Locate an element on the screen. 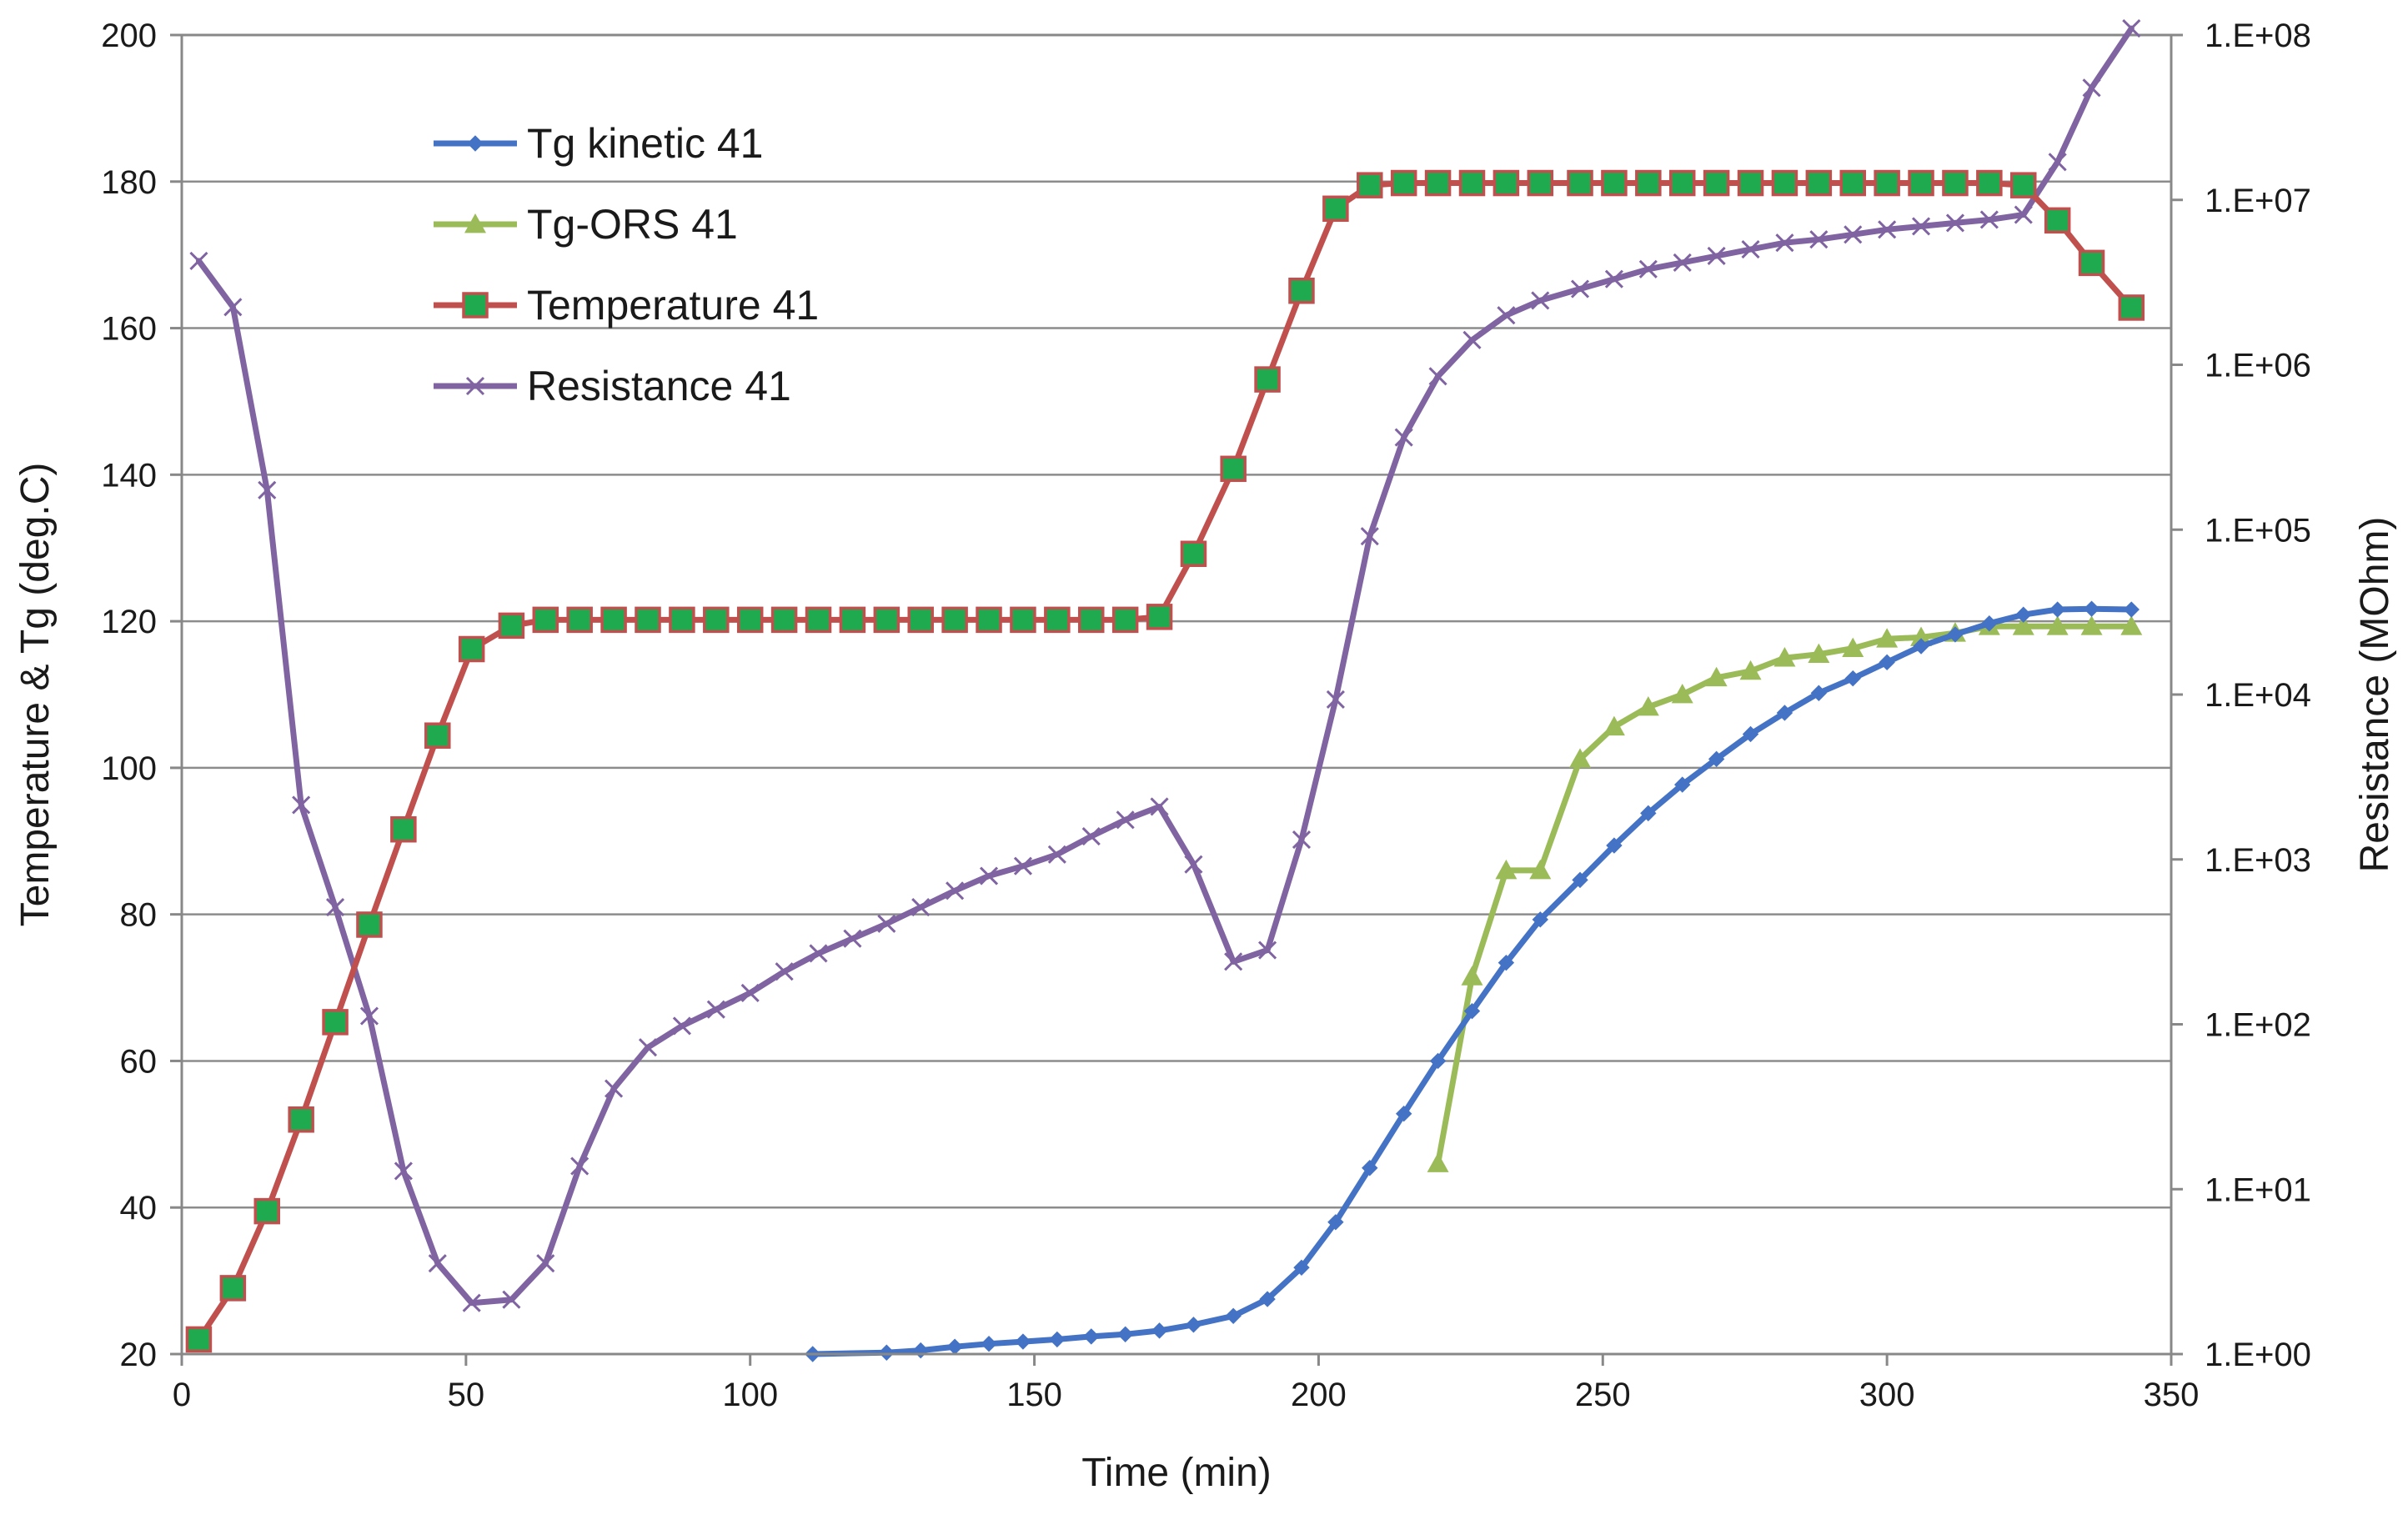  y-tick-label: 140 is located at coordinates (129, 475).